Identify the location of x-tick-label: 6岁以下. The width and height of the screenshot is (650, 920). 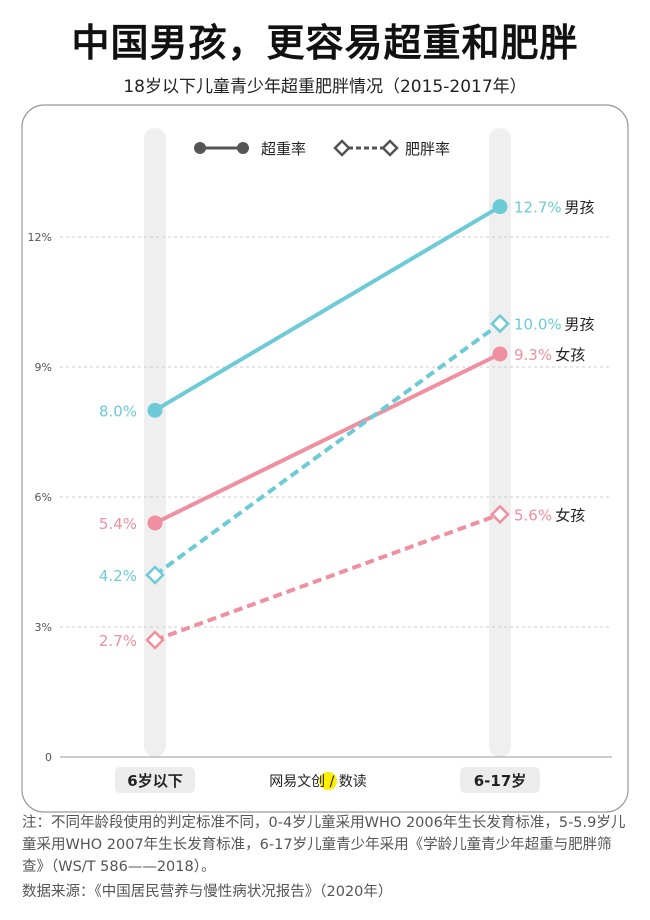
(154, 781).